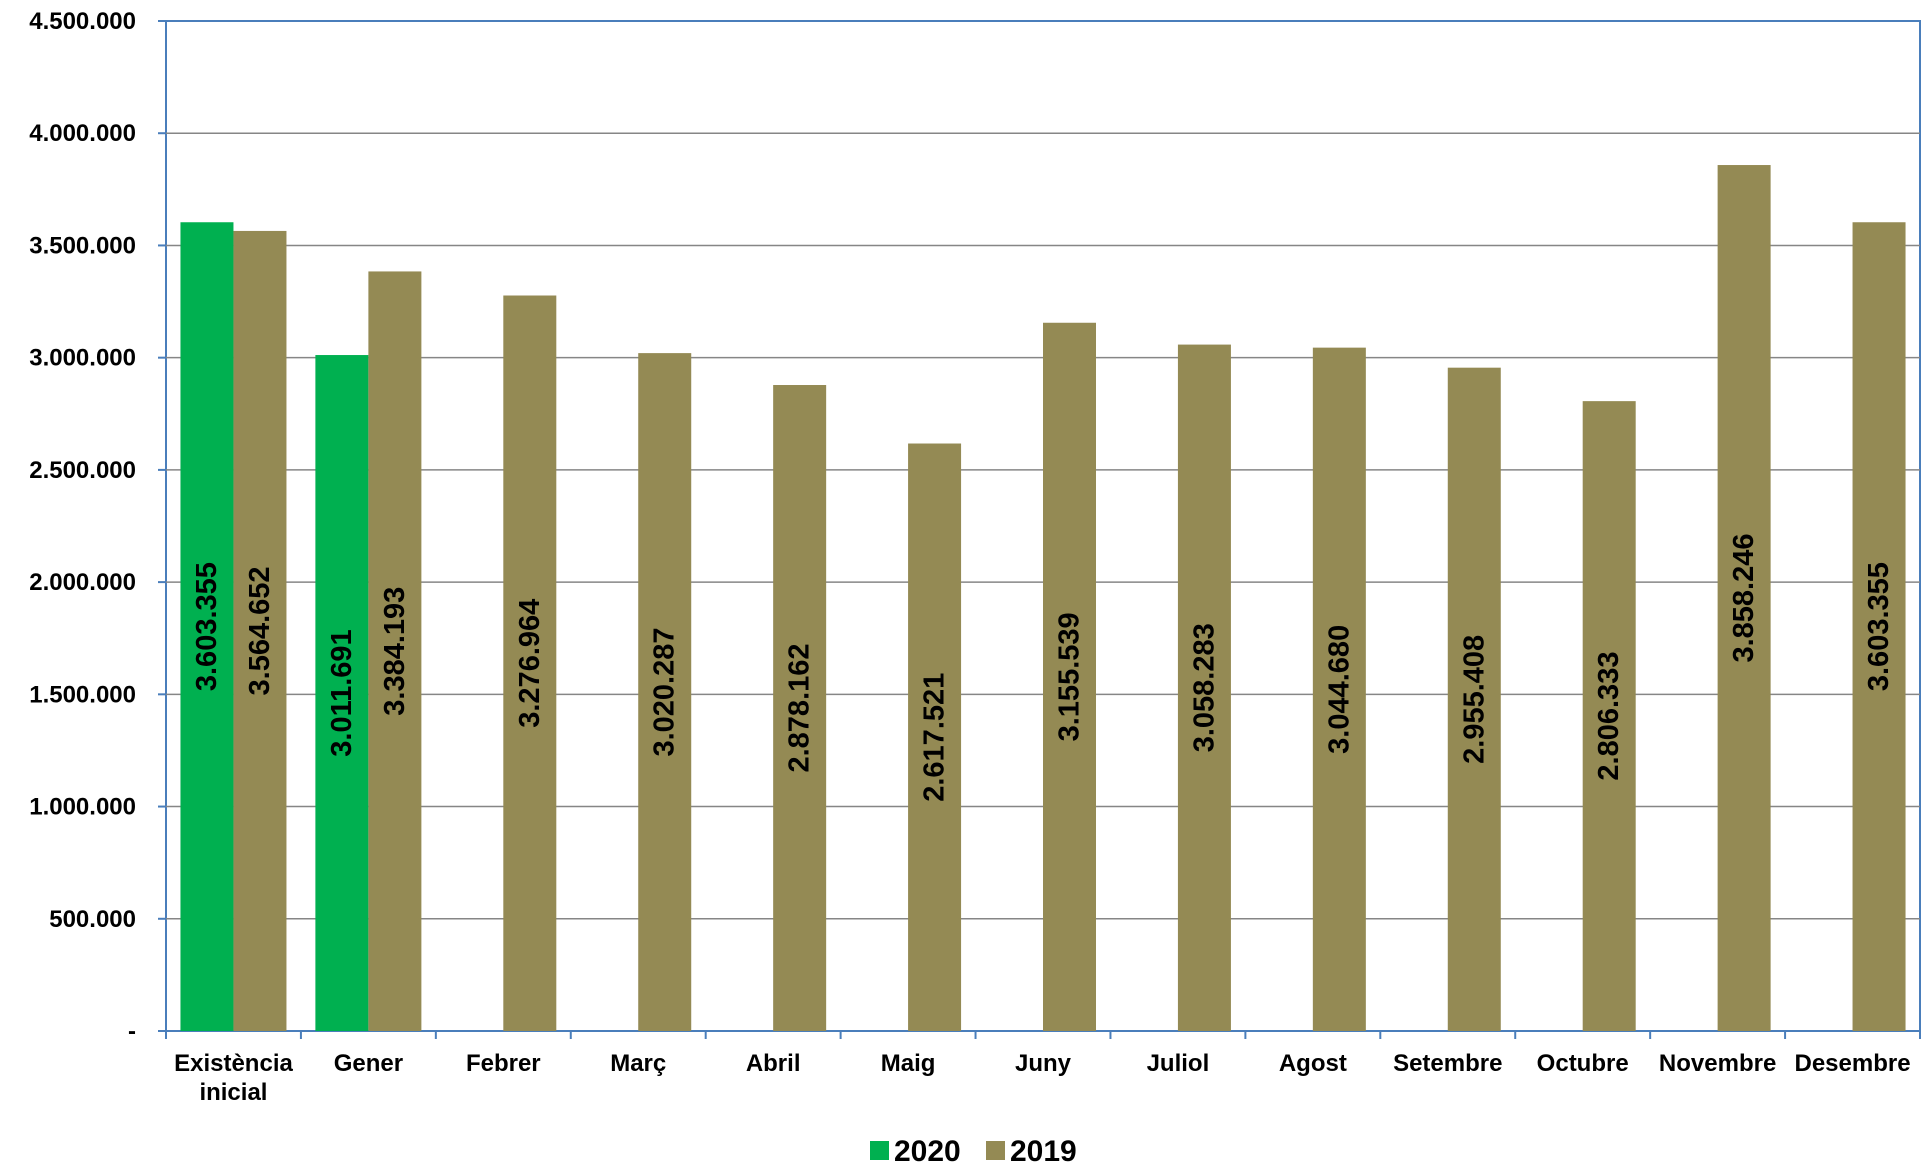 The image size is (1932, 1163). I want to click on y-tick-label: 500.000, so click(92, 919).